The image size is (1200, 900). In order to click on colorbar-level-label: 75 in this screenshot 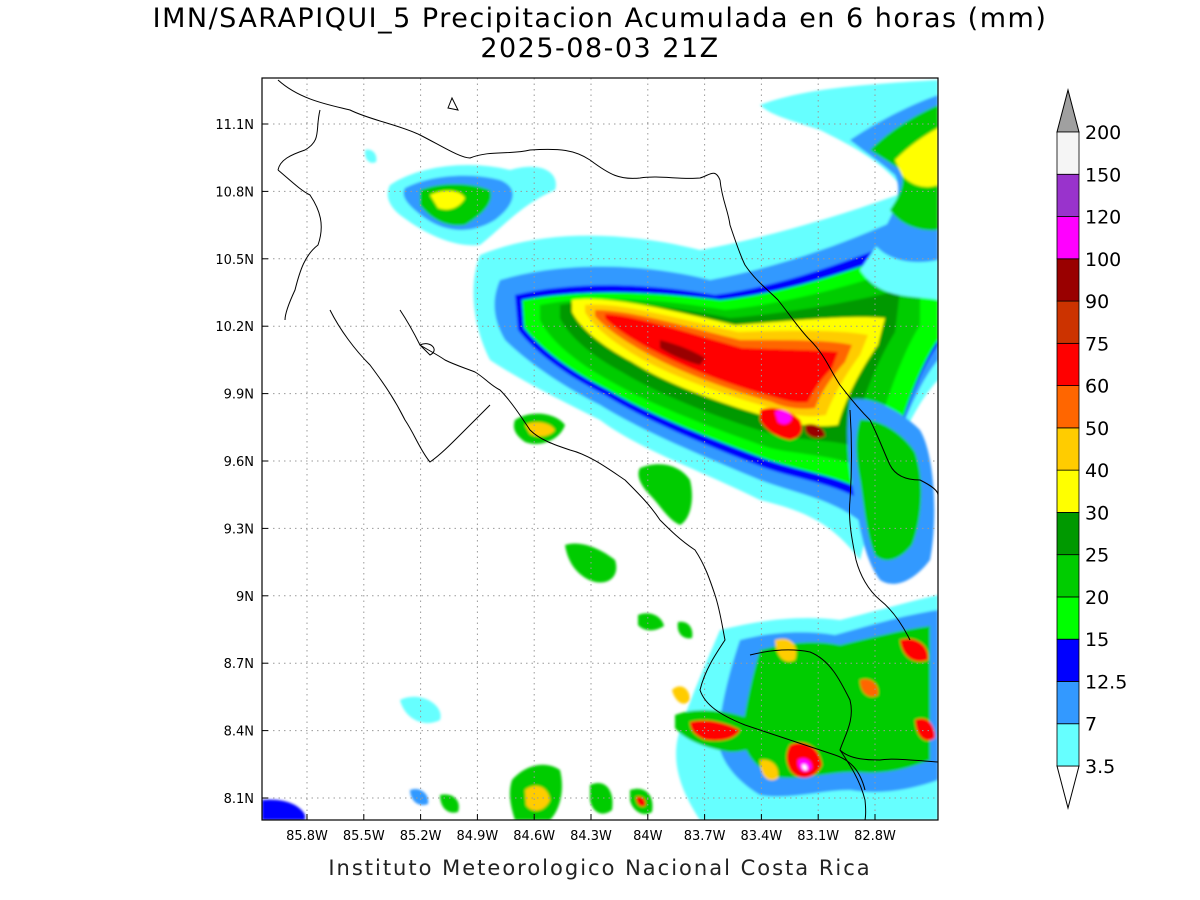, I will do `click(1097, 344)`.